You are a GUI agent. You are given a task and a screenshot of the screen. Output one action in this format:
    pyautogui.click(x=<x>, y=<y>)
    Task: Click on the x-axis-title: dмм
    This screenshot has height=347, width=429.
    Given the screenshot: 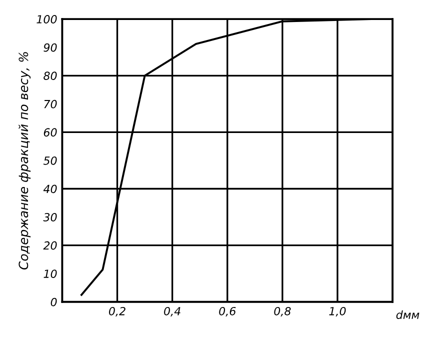 What is the action you would take?
    pyautogui.click(x=408, y=314)
    